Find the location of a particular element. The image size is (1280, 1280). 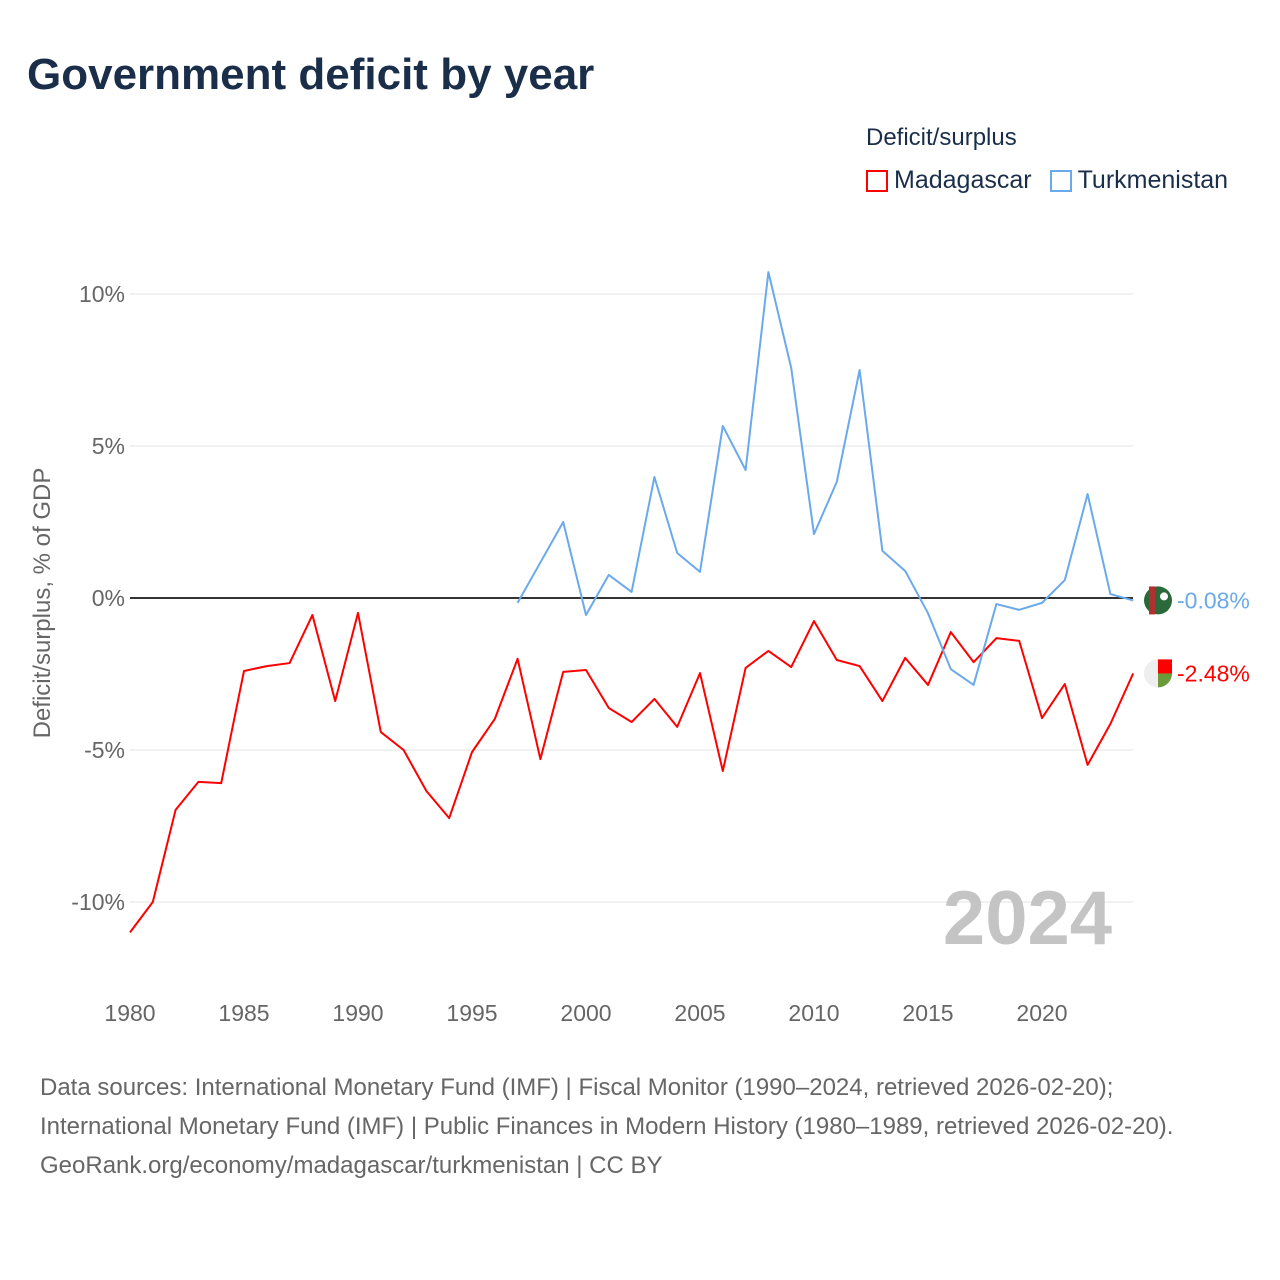

x-tick-label: 1985 is located at coordinates (243, 1013).